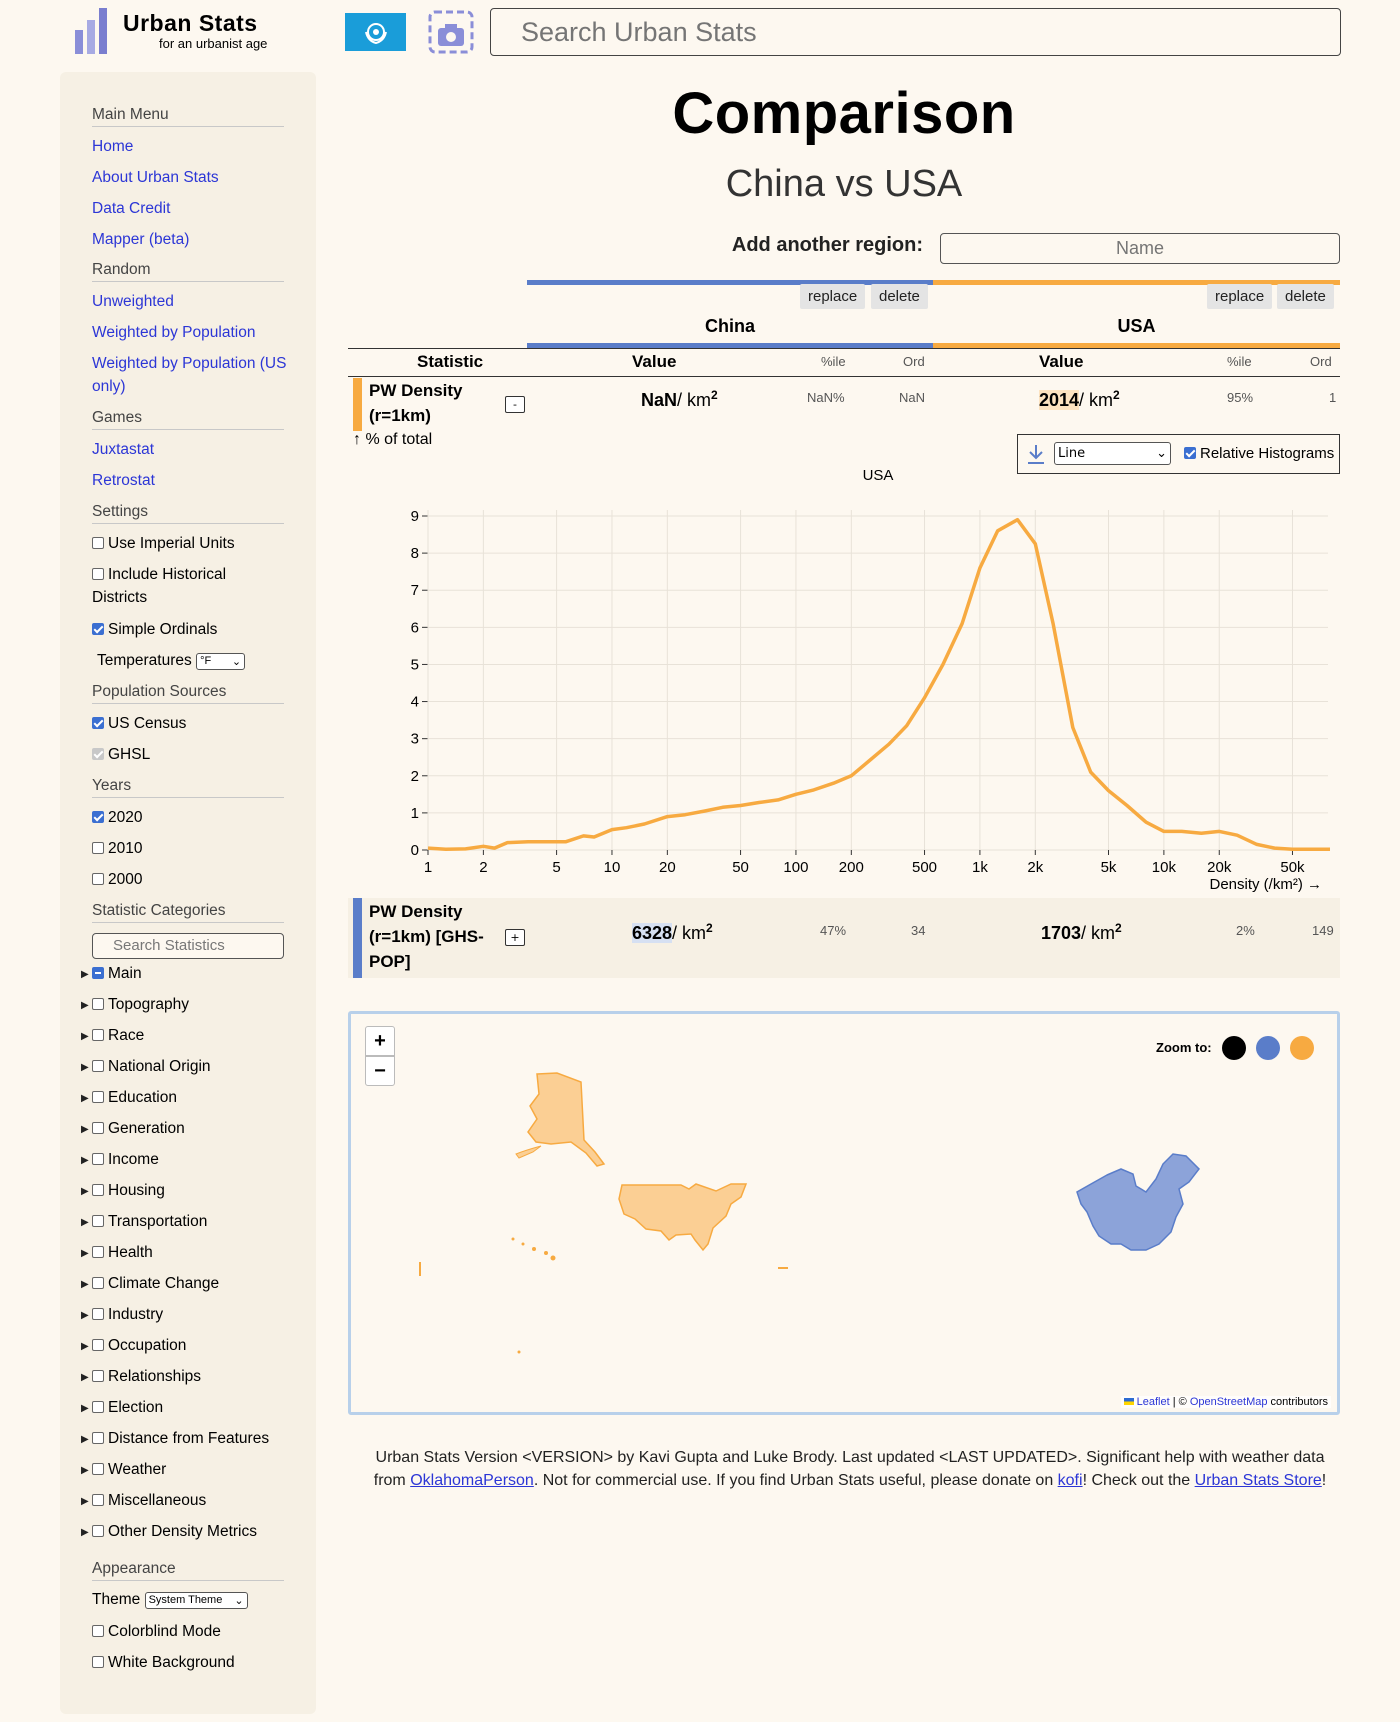 The image size is (1400, 1722). I want to click on sidebar-item-weighted-pop-us: Weighted by Population (US, so click(189, 364).